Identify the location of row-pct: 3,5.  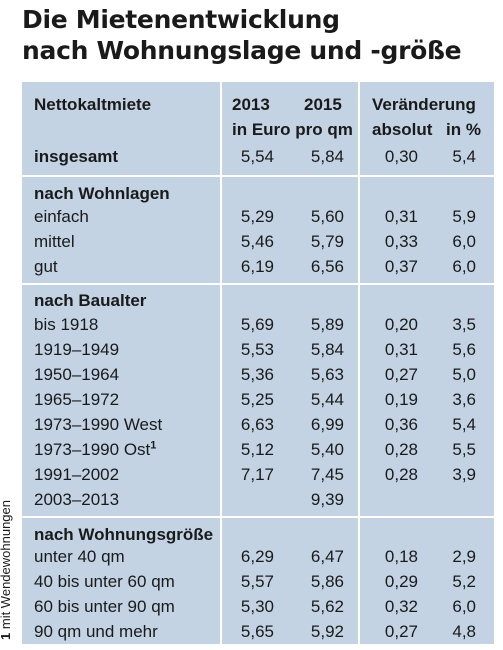
(464, 324).